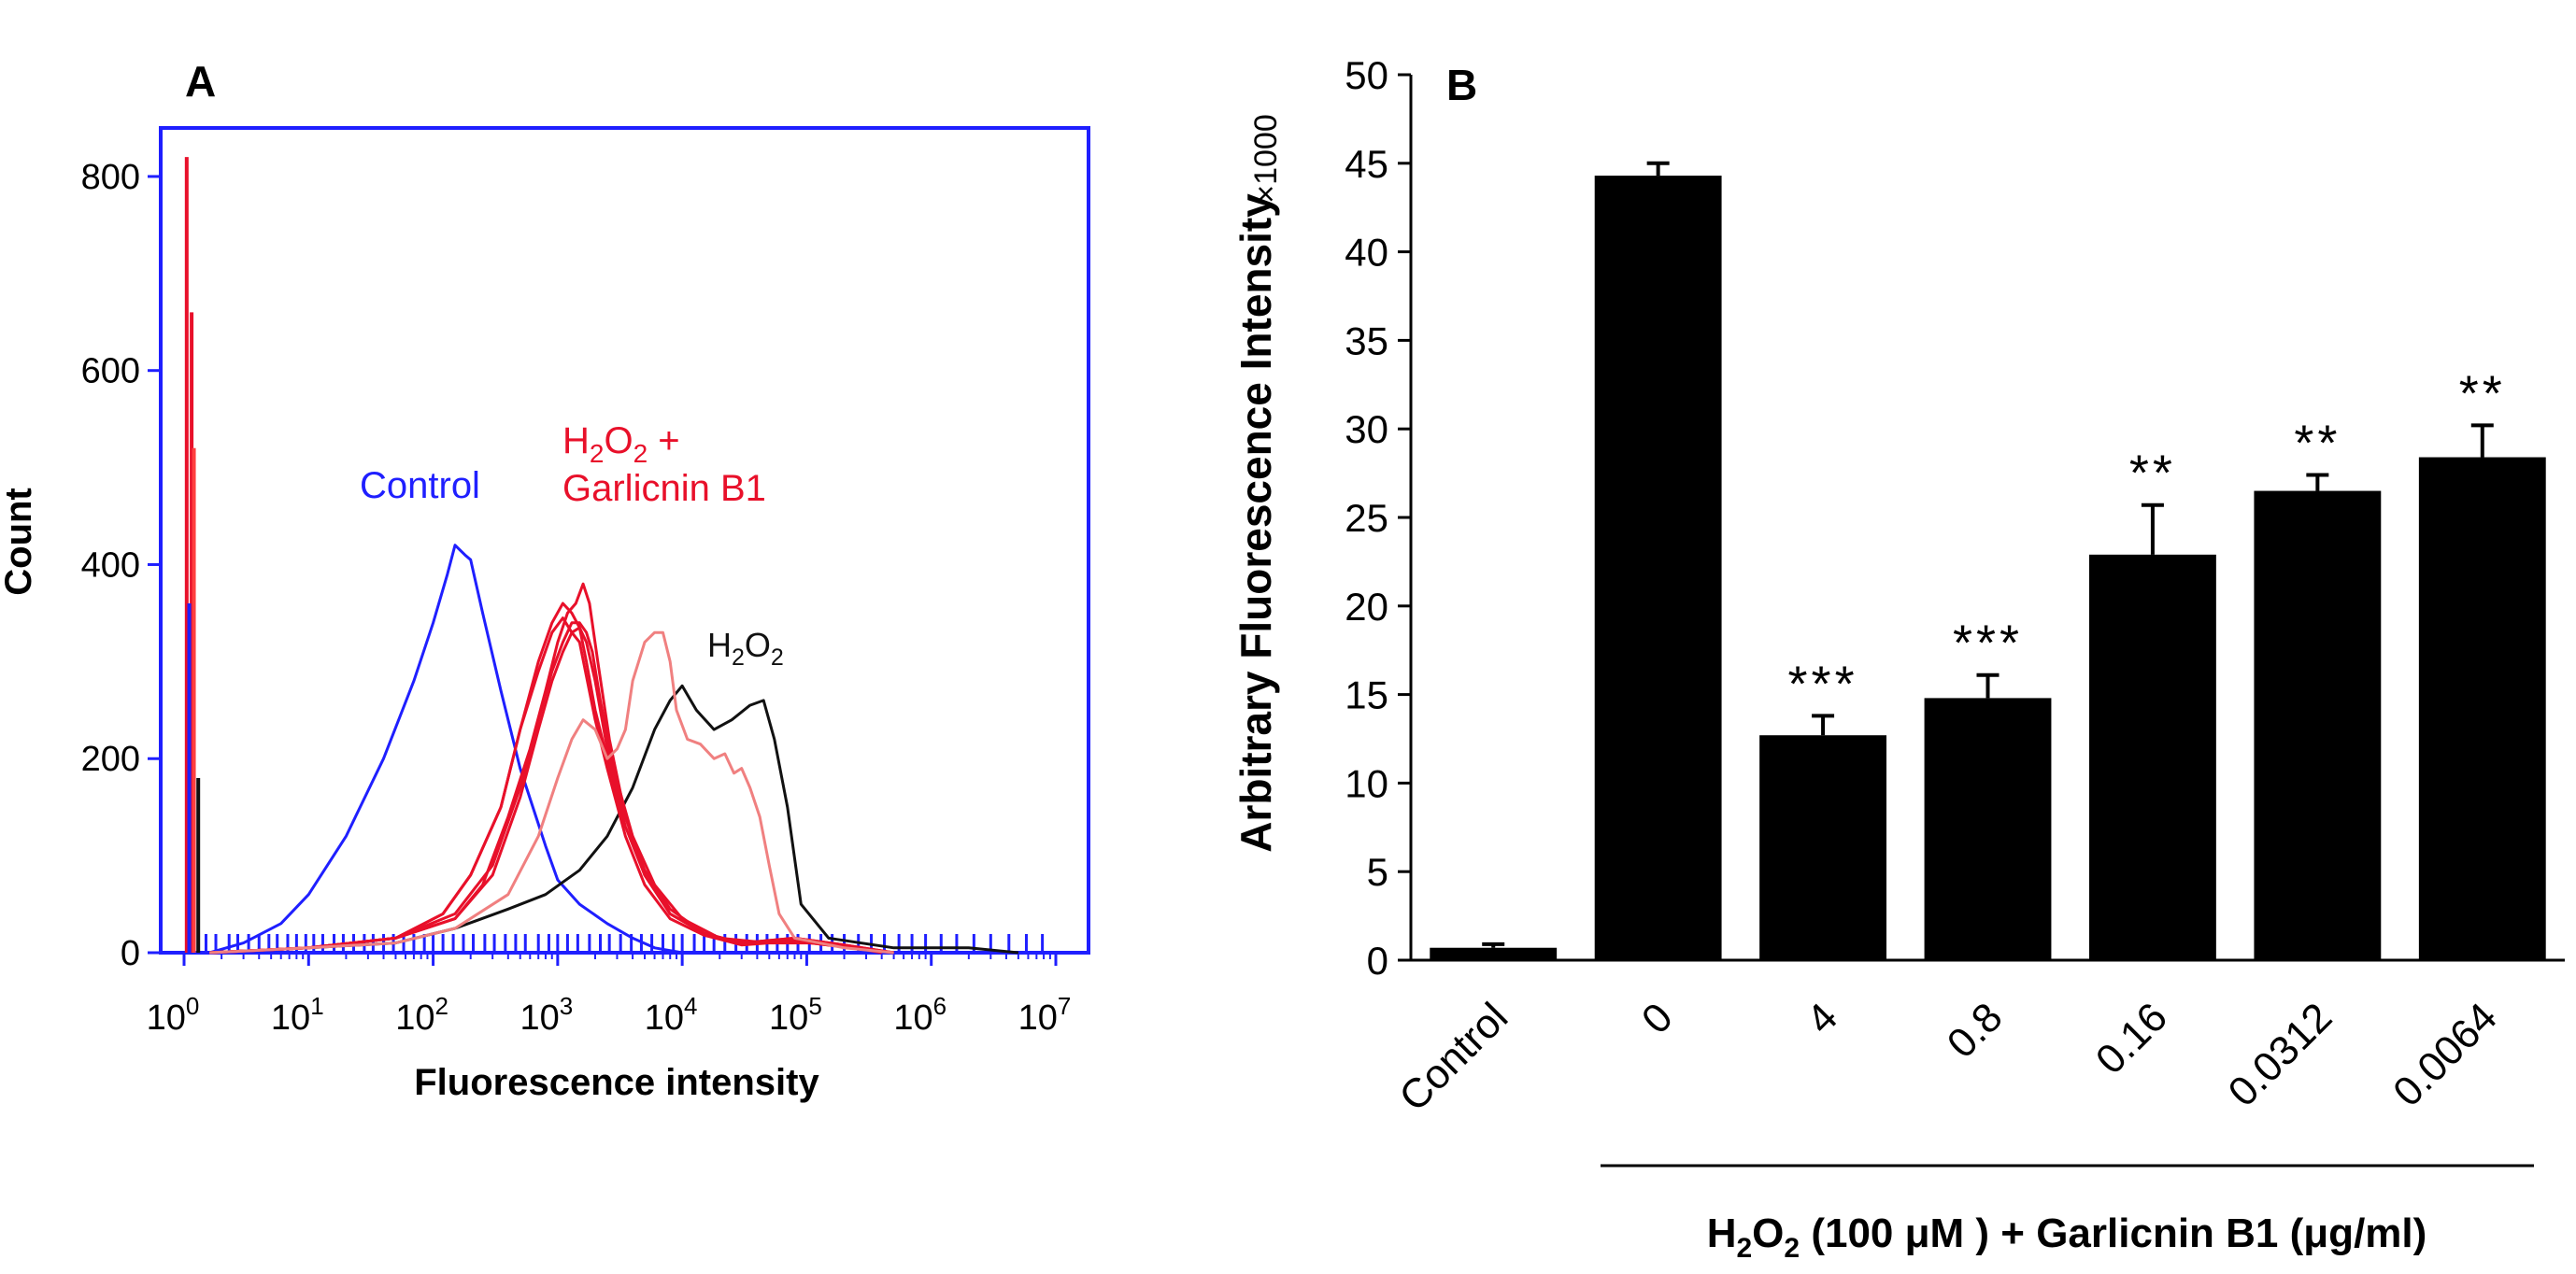 The image size is (2576, 1274). What do you see at coordinates (746, 648) in the screenshot?
I see `h2o2-annotation: H2O2` at bounding box center [746, 648].